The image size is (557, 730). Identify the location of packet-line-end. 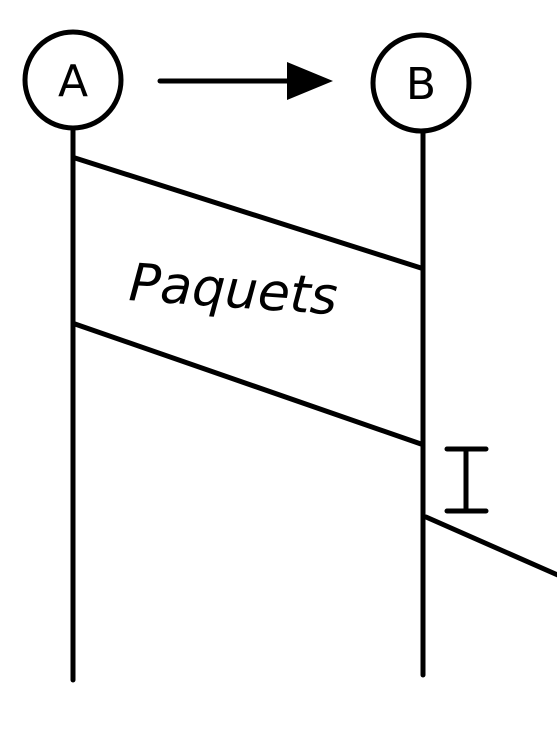
(248, 384).